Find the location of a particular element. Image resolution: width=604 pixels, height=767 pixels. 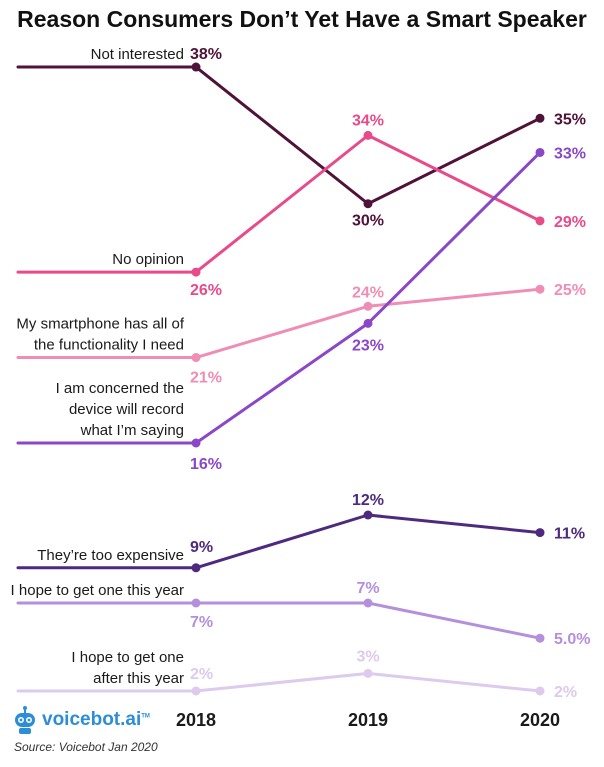

value-label-3-2: 33% is located at coordinates (570, 153).